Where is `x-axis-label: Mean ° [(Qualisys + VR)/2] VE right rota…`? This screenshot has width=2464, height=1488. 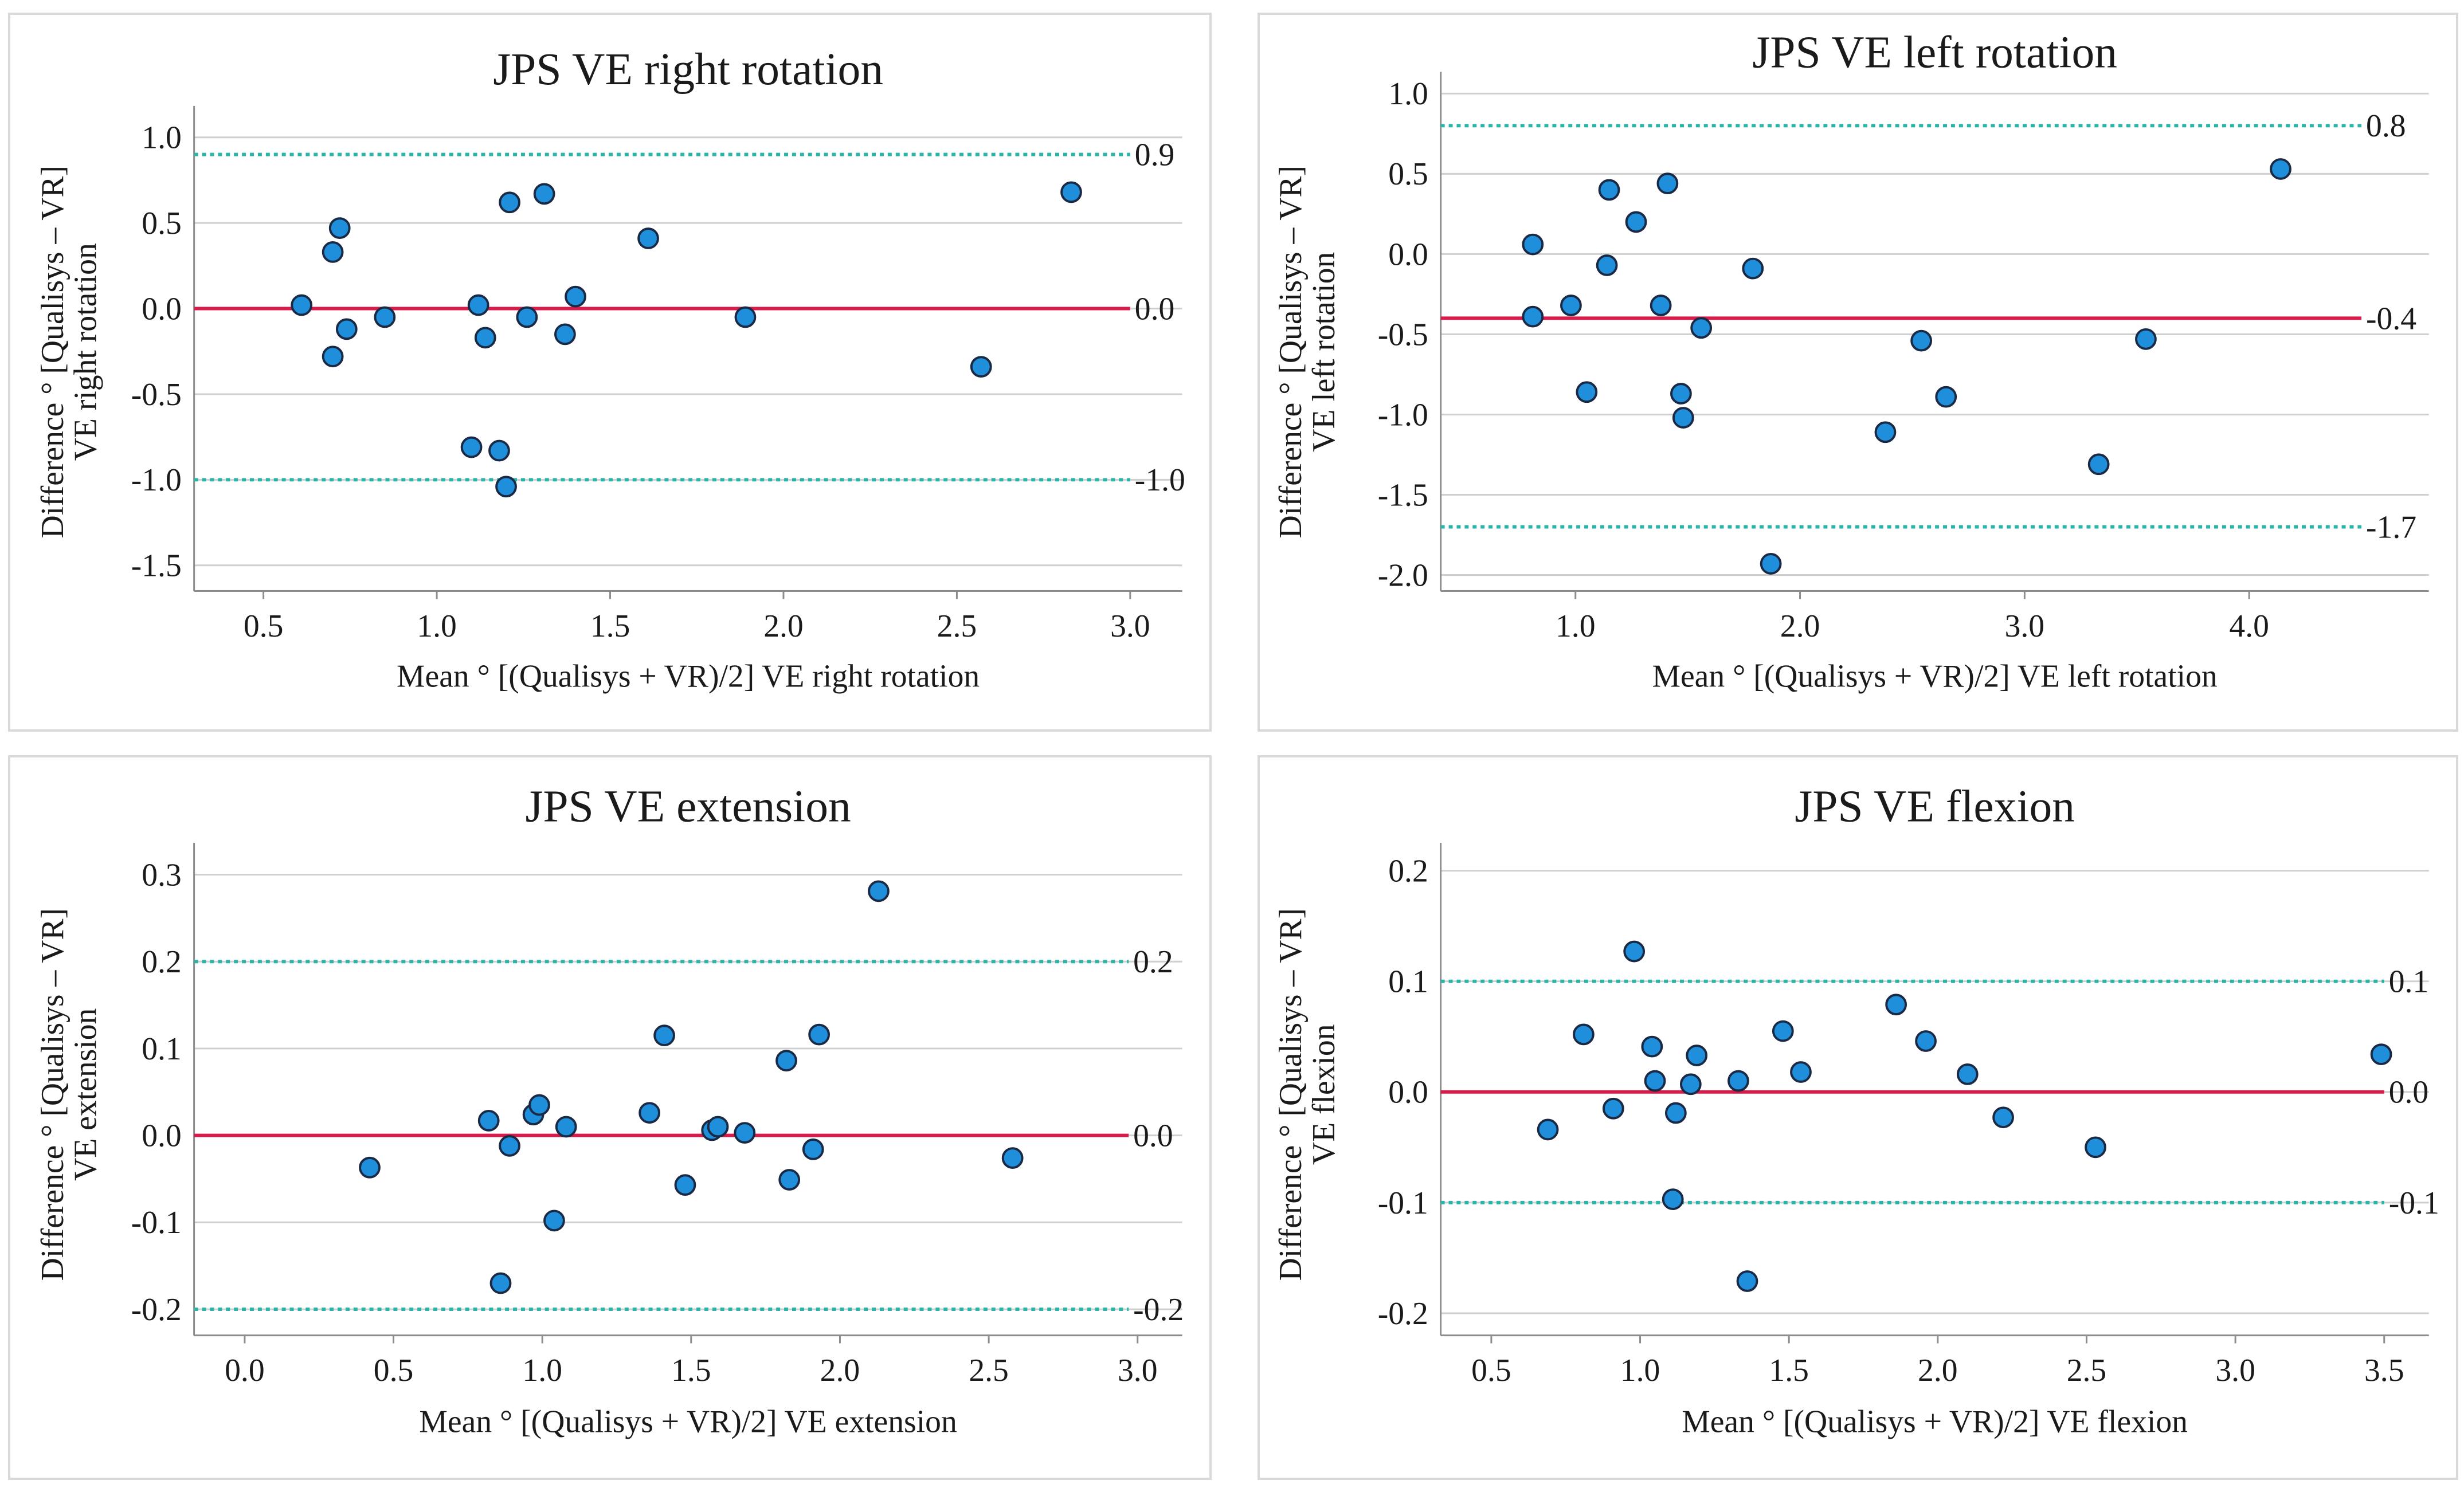
x-axis-label: Mean ° [(Qualisys + VR)/2] VE right rota… is located at coordinates (688, 676).